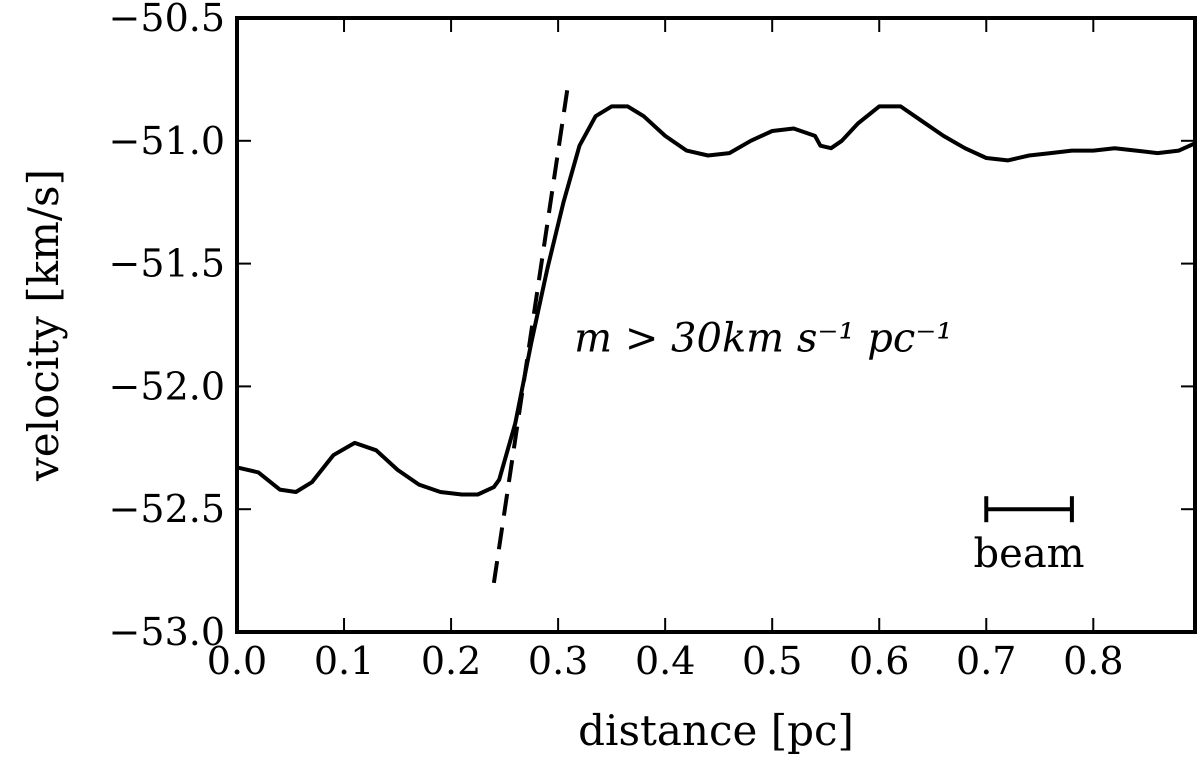 The width and height of the screenshot is (1200, 760). Describe the element at coordinates (237, 661) in the screenshot. I see `x-tick-label: 0.0` at that location.